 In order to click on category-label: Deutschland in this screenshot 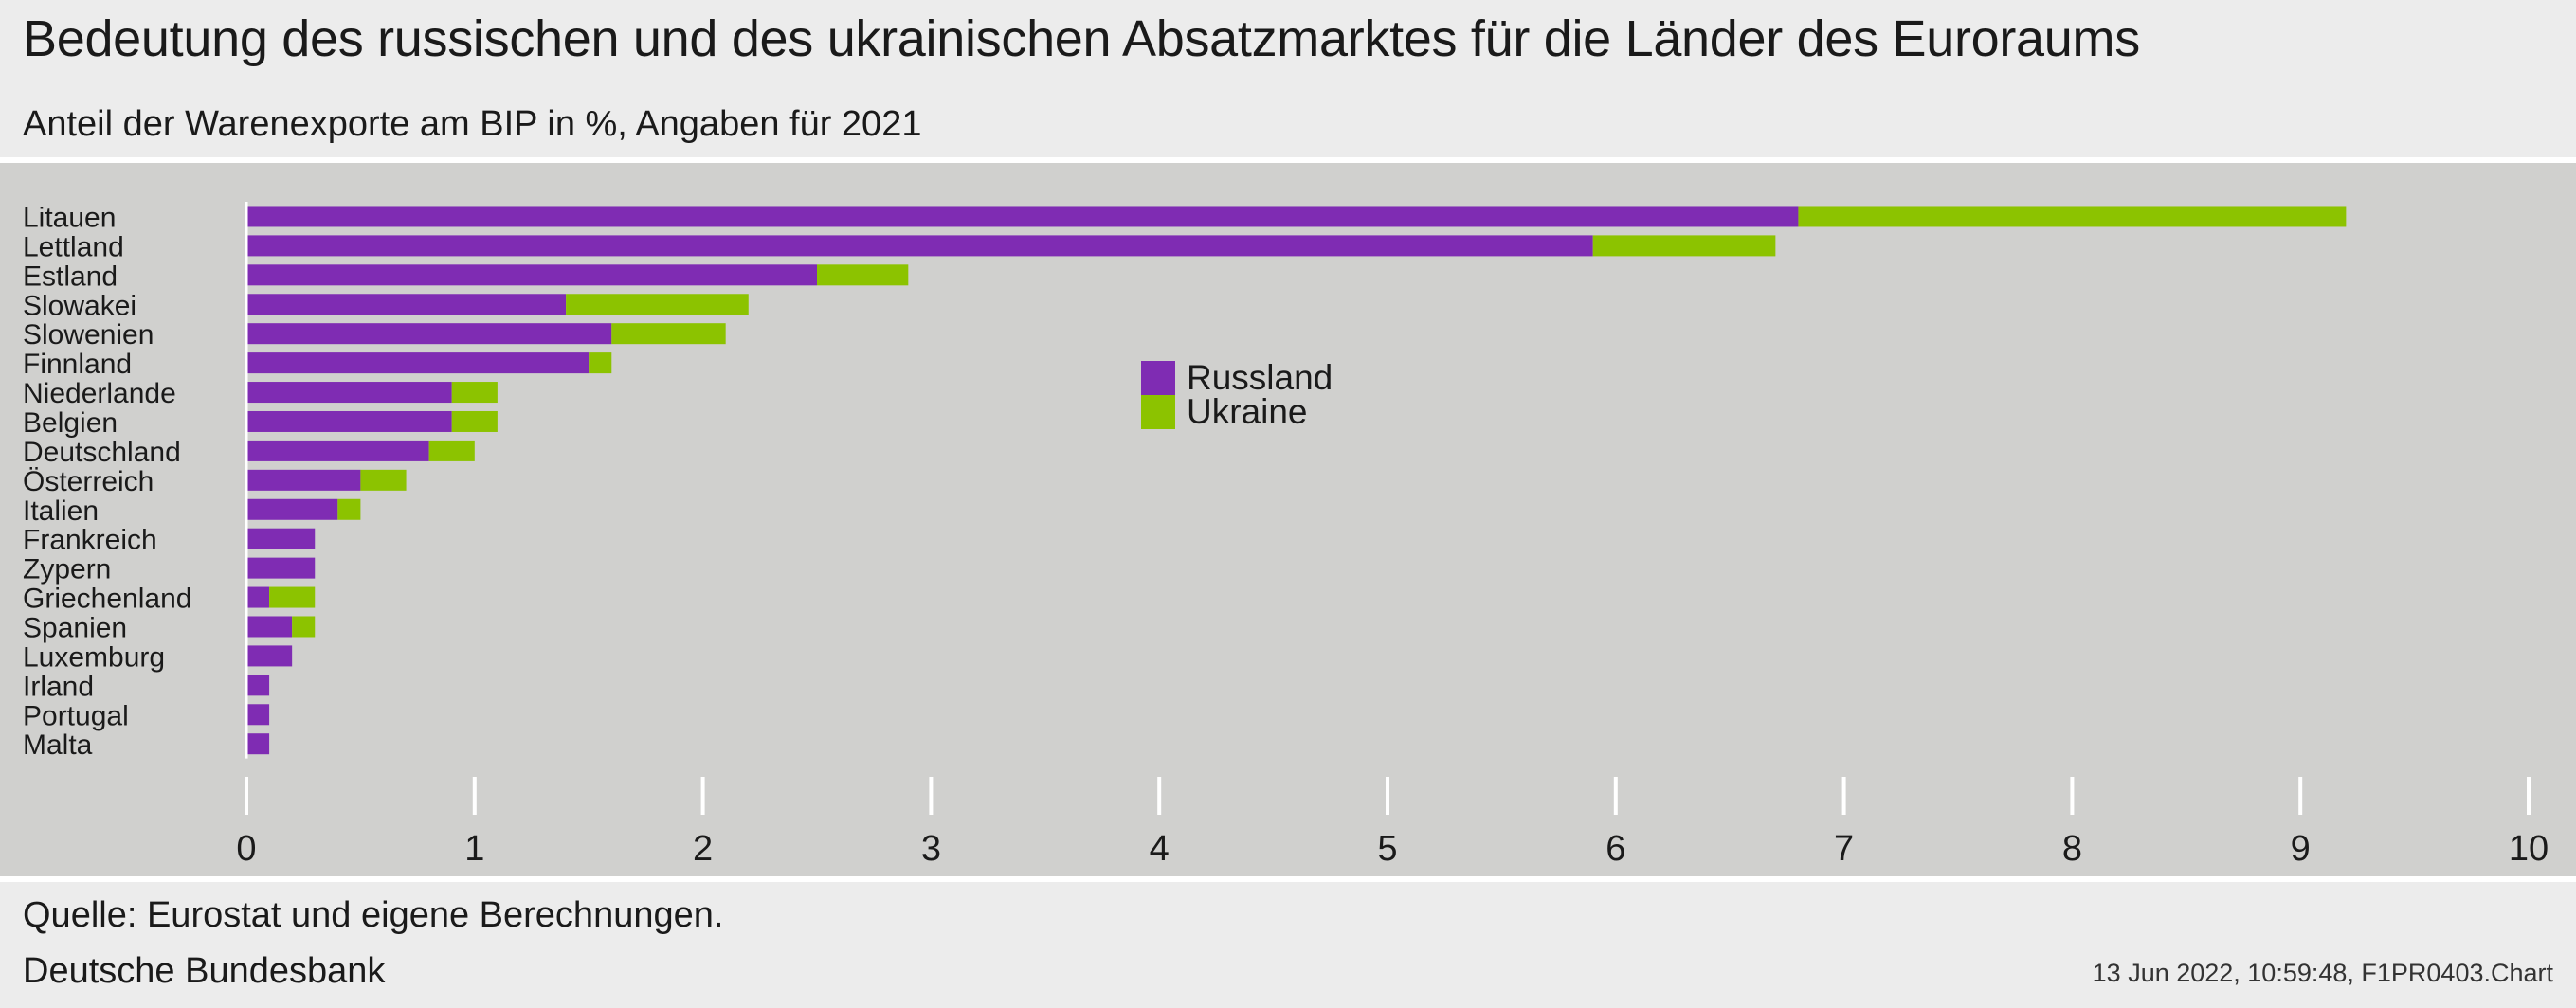, I will do `click(102, 452)`.